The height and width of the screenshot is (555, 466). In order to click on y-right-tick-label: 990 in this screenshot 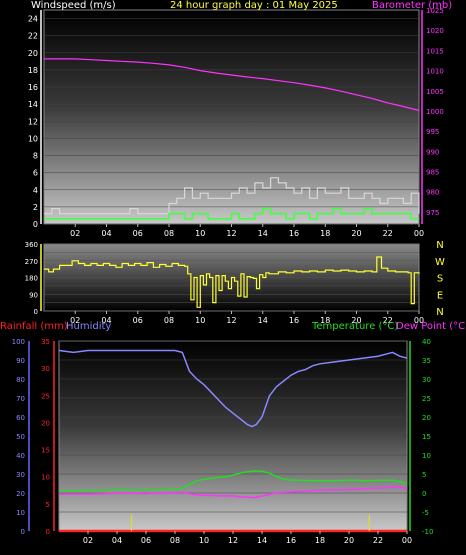, I will do `click(432, 152)`.